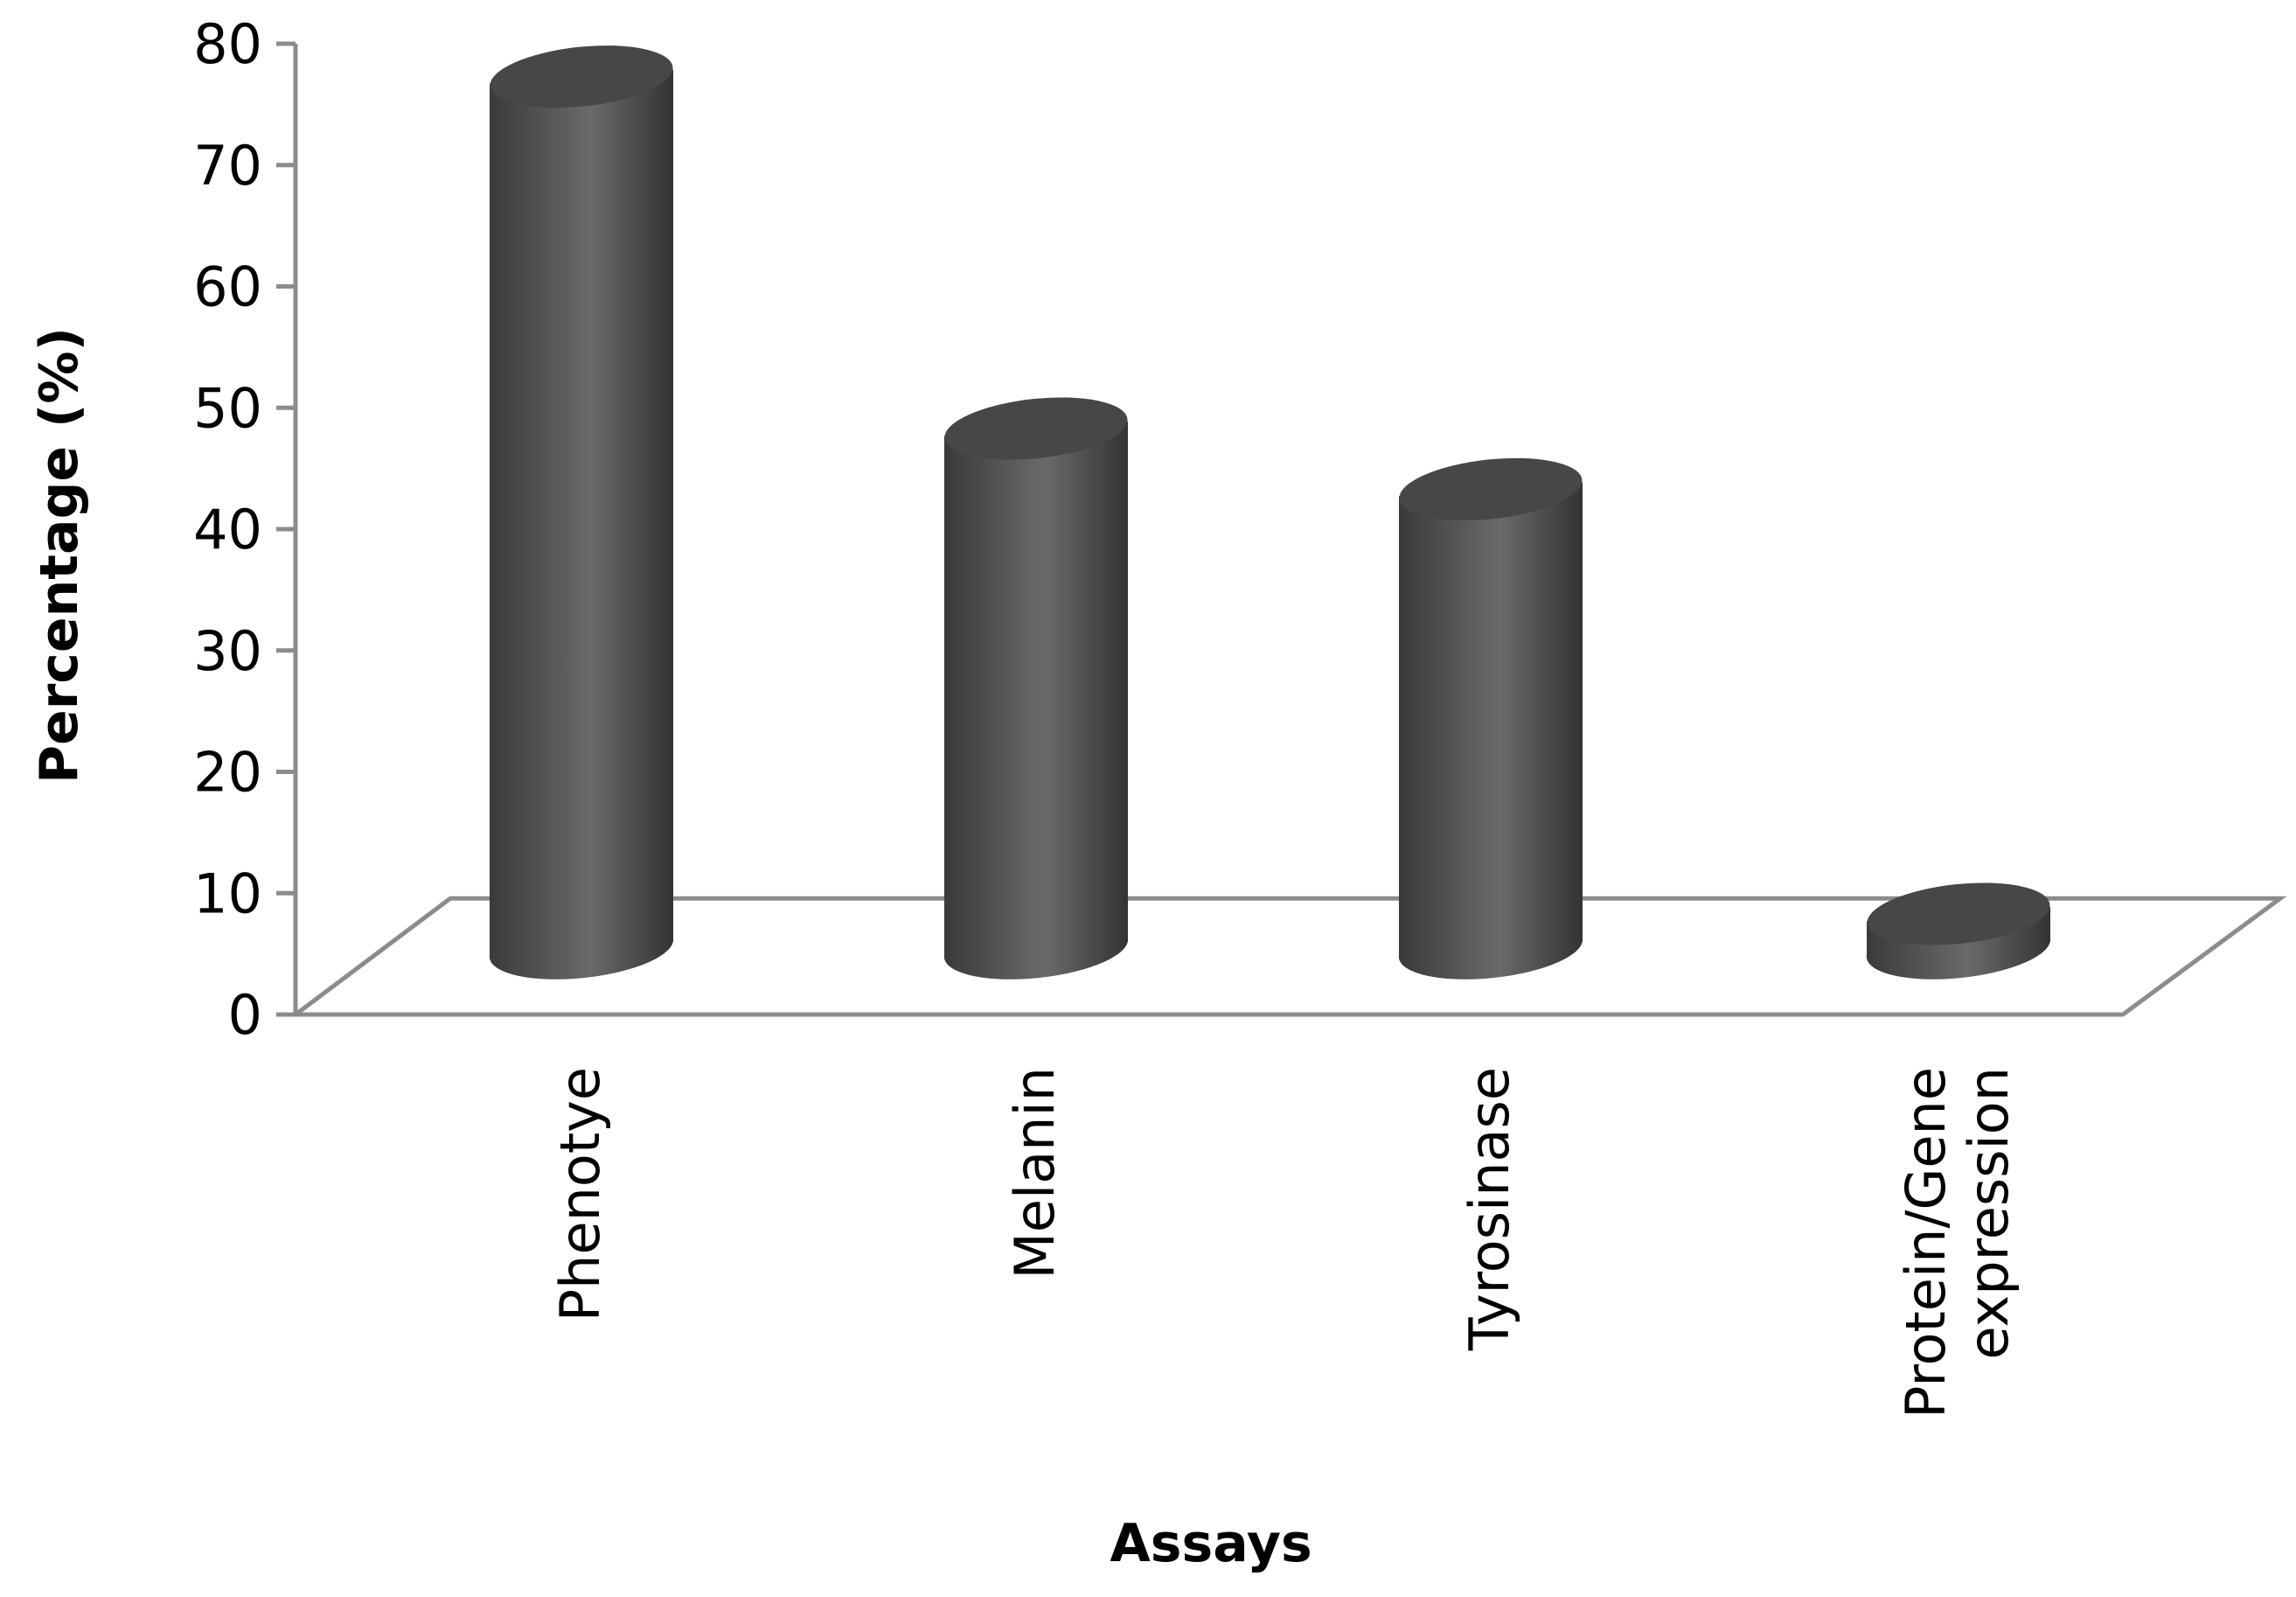 The width and height of the screenshot is (2296, 1597). I want to click on y-tick-label: 60, so click(228, 287).